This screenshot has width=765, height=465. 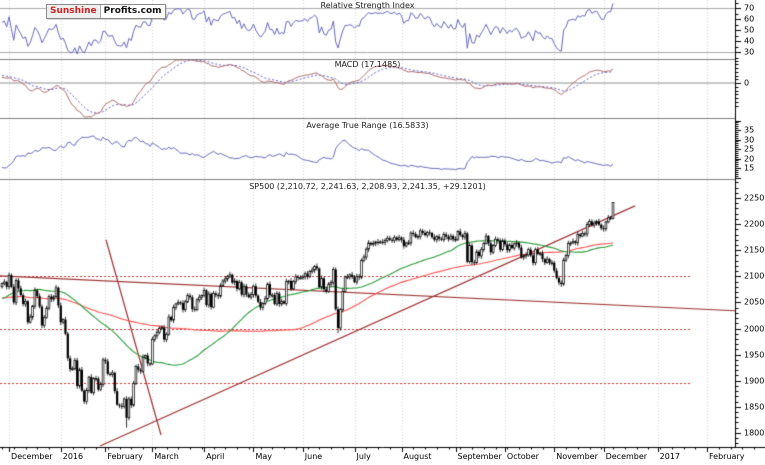 I want to click on atr-axis-label: 15, so click(x=749, y=168).